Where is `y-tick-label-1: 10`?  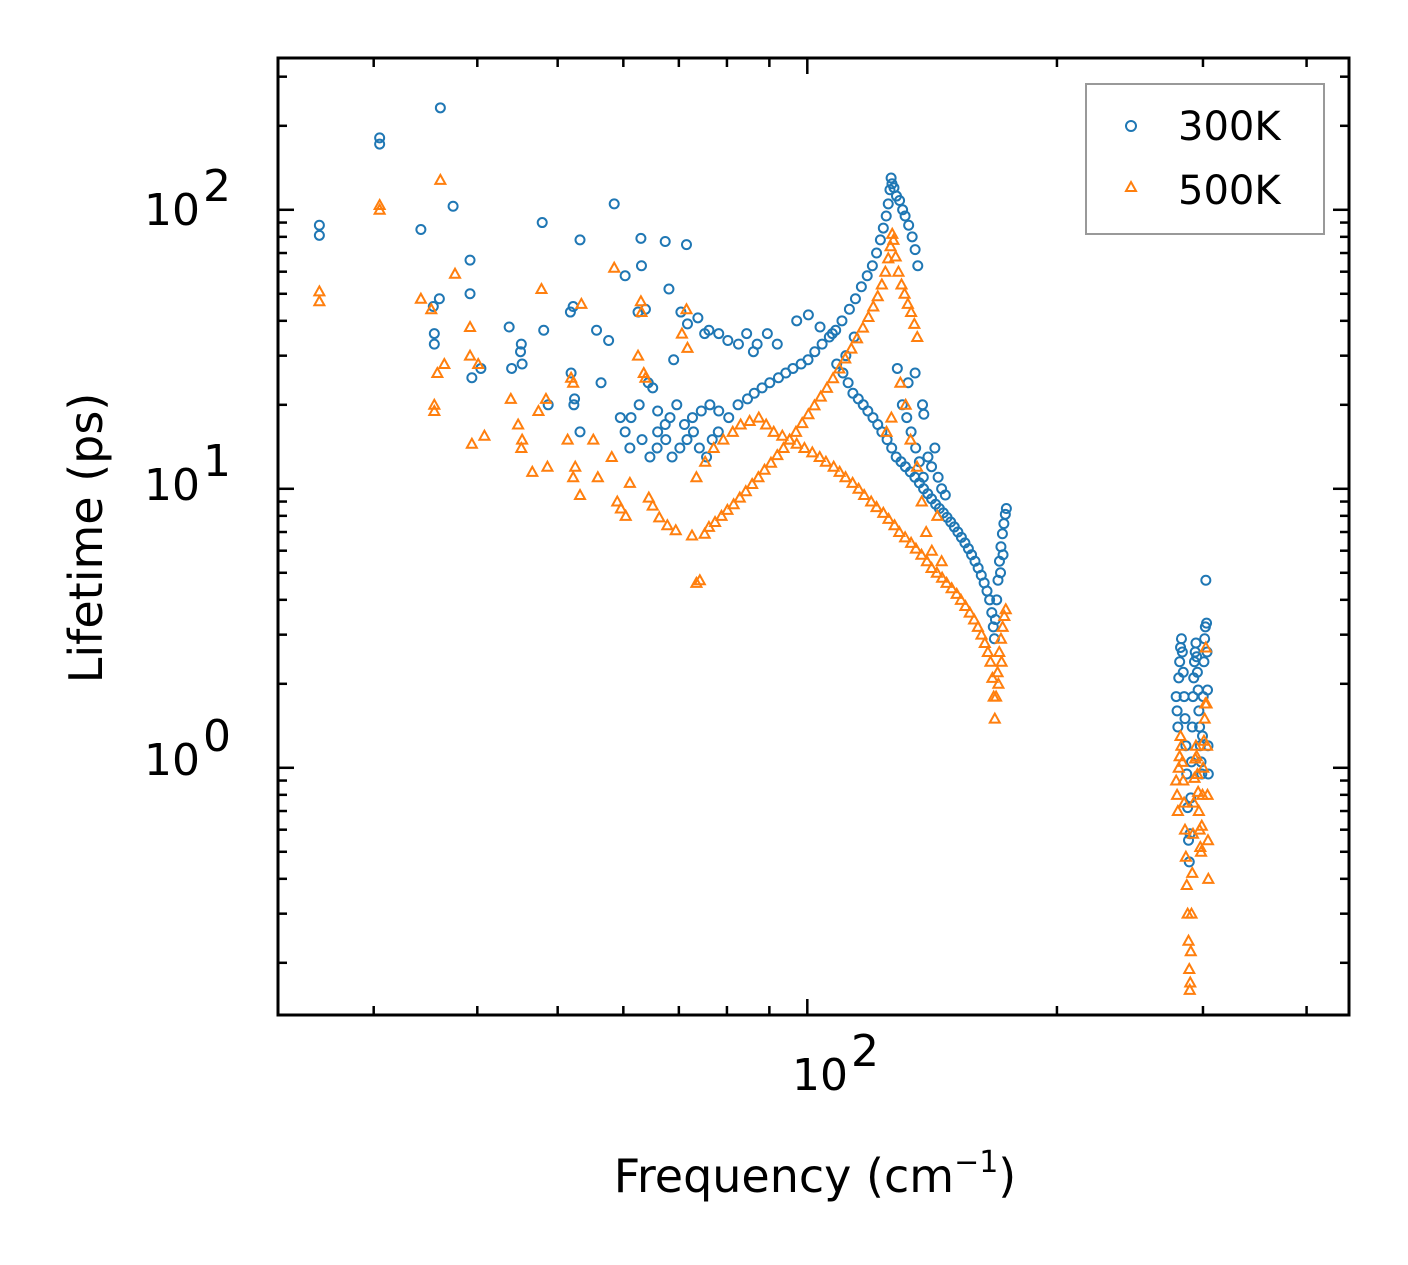
y-tick-label-1: 10 is located at coordinates (172, 760).